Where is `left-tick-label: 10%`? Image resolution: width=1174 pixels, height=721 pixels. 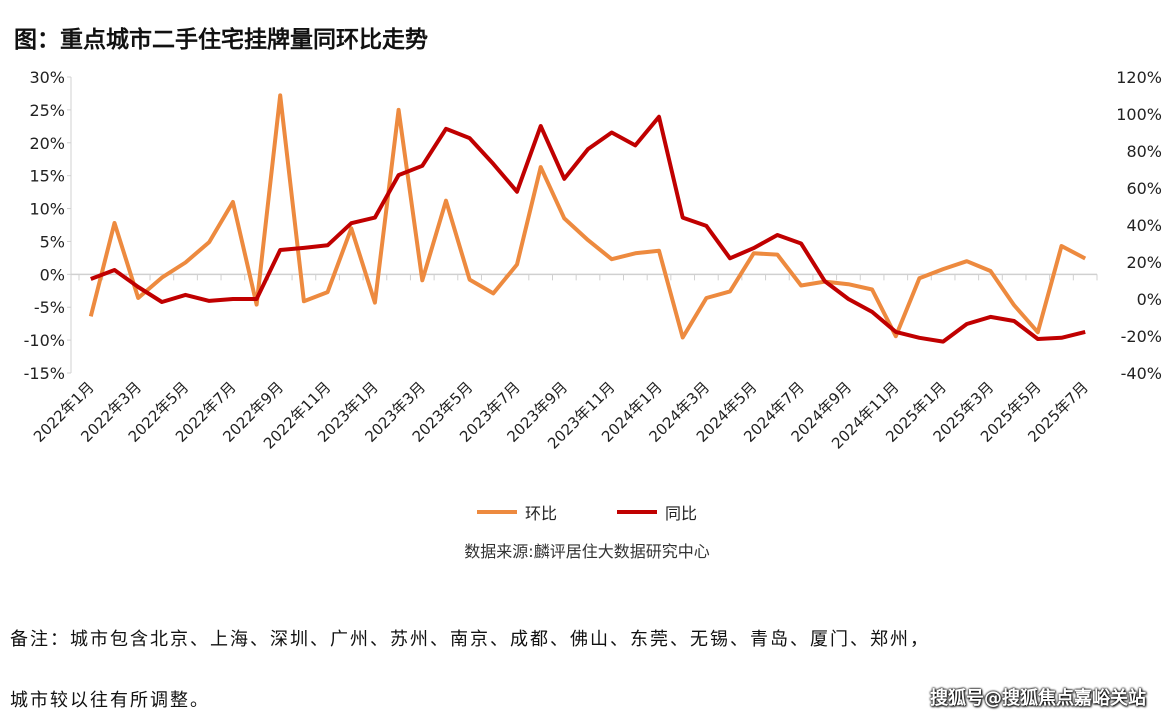 left-tick-label: 10% is located at coordinates (47, 209).